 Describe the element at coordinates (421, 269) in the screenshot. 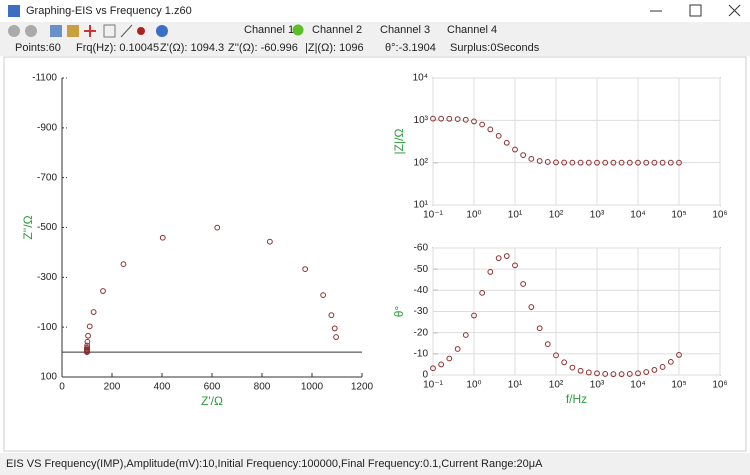

I see `y-tick-label: -50` at that location.